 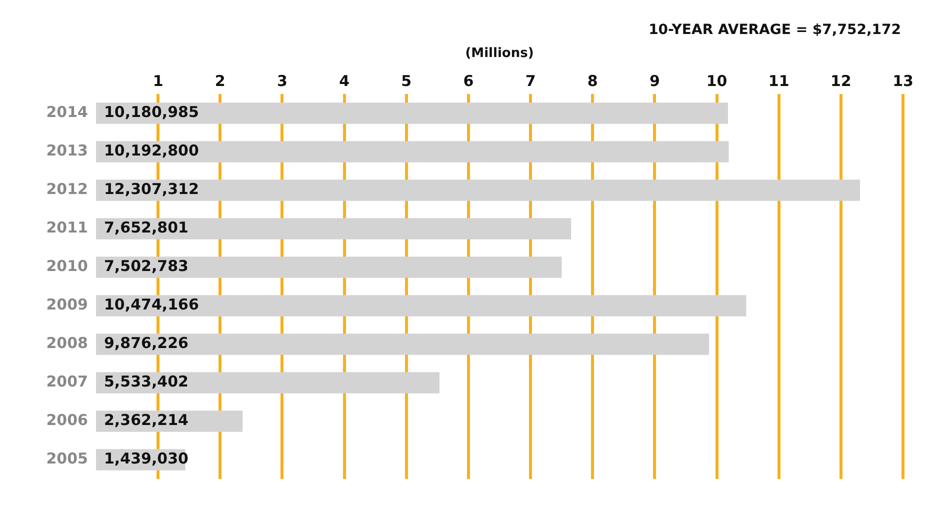 I want to click on y-tick-label: 2013, so click(x=67, y=151).